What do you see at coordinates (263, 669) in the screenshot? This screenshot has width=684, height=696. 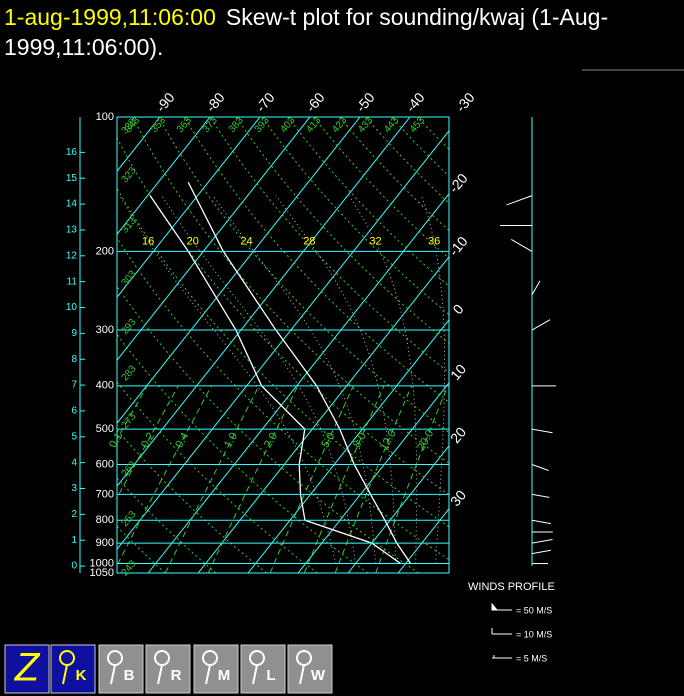 I see `toolbar-button: L` at bounding box center [263, 669].